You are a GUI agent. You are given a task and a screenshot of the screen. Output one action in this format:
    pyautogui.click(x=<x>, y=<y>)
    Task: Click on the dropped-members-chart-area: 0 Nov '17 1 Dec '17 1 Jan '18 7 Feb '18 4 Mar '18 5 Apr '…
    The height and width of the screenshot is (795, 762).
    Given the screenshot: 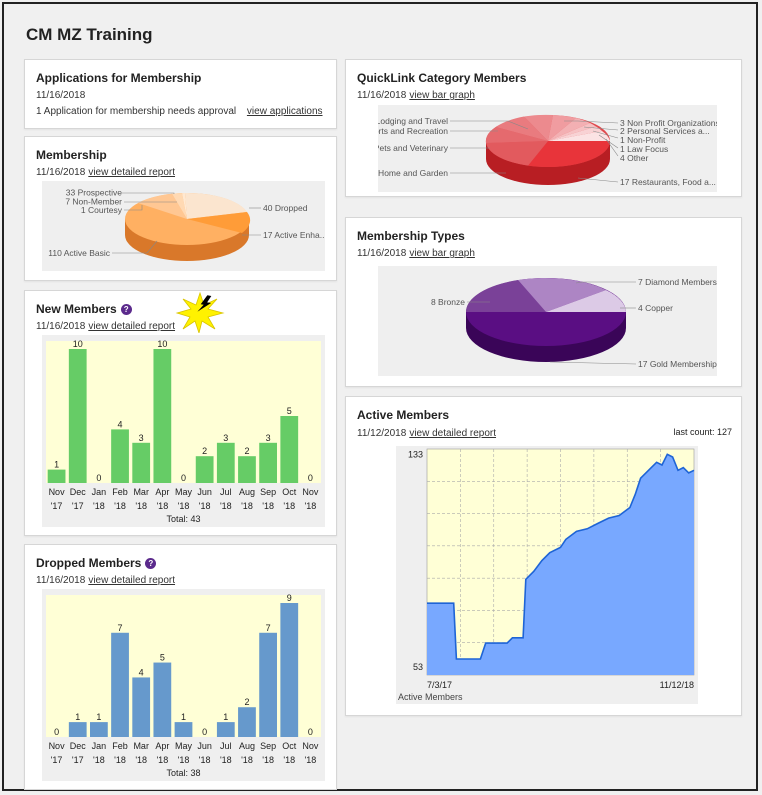 What is the action you would take?
    pyautogui.click(x=183, y=685)
    